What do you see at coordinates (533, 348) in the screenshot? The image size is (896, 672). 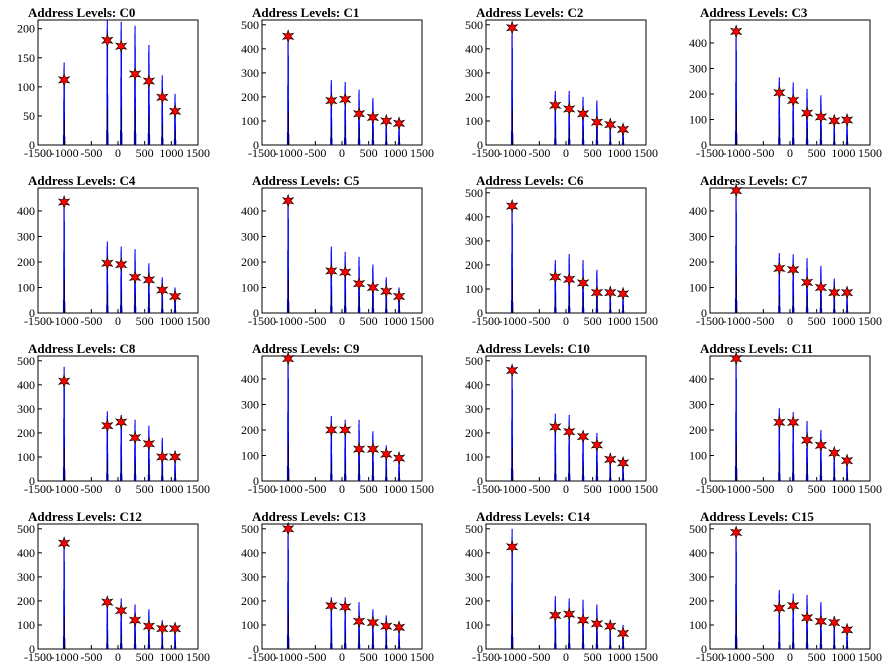 I see `chart-title: Address Levels: C10` at bounding box center [533, 348].